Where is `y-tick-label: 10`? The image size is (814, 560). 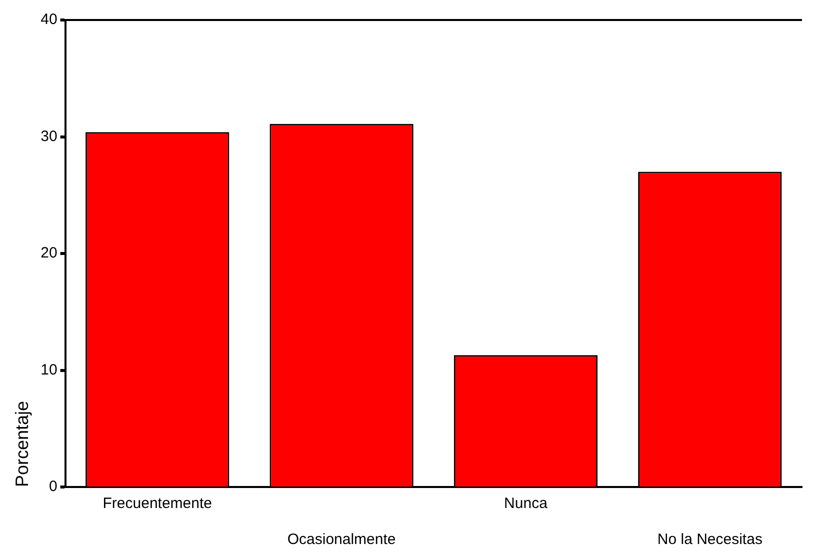
y-tick-label: 10 is located at coordinates (49, 369).